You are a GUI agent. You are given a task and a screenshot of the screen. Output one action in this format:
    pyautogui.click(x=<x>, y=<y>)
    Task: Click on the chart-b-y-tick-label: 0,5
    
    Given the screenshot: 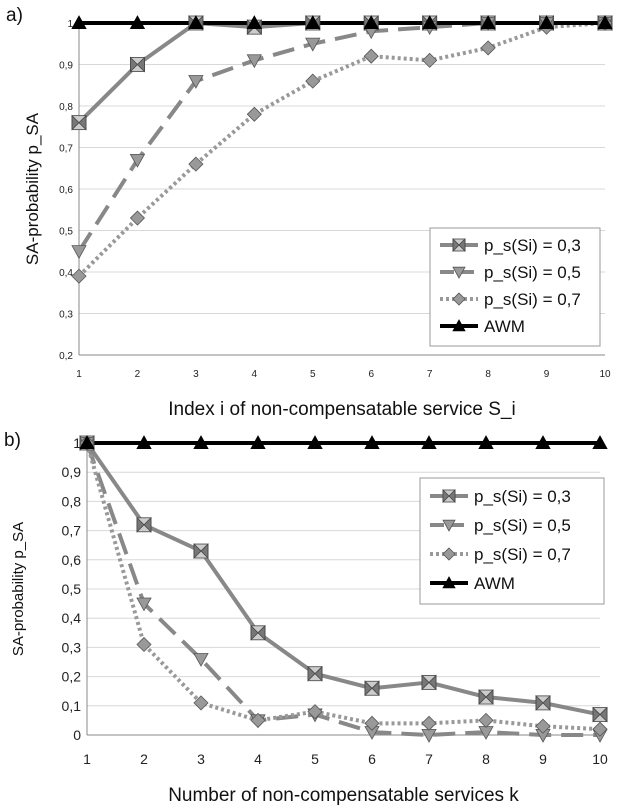 What is the action you would take?
    pyautogui.click(x=72, y=589)
    